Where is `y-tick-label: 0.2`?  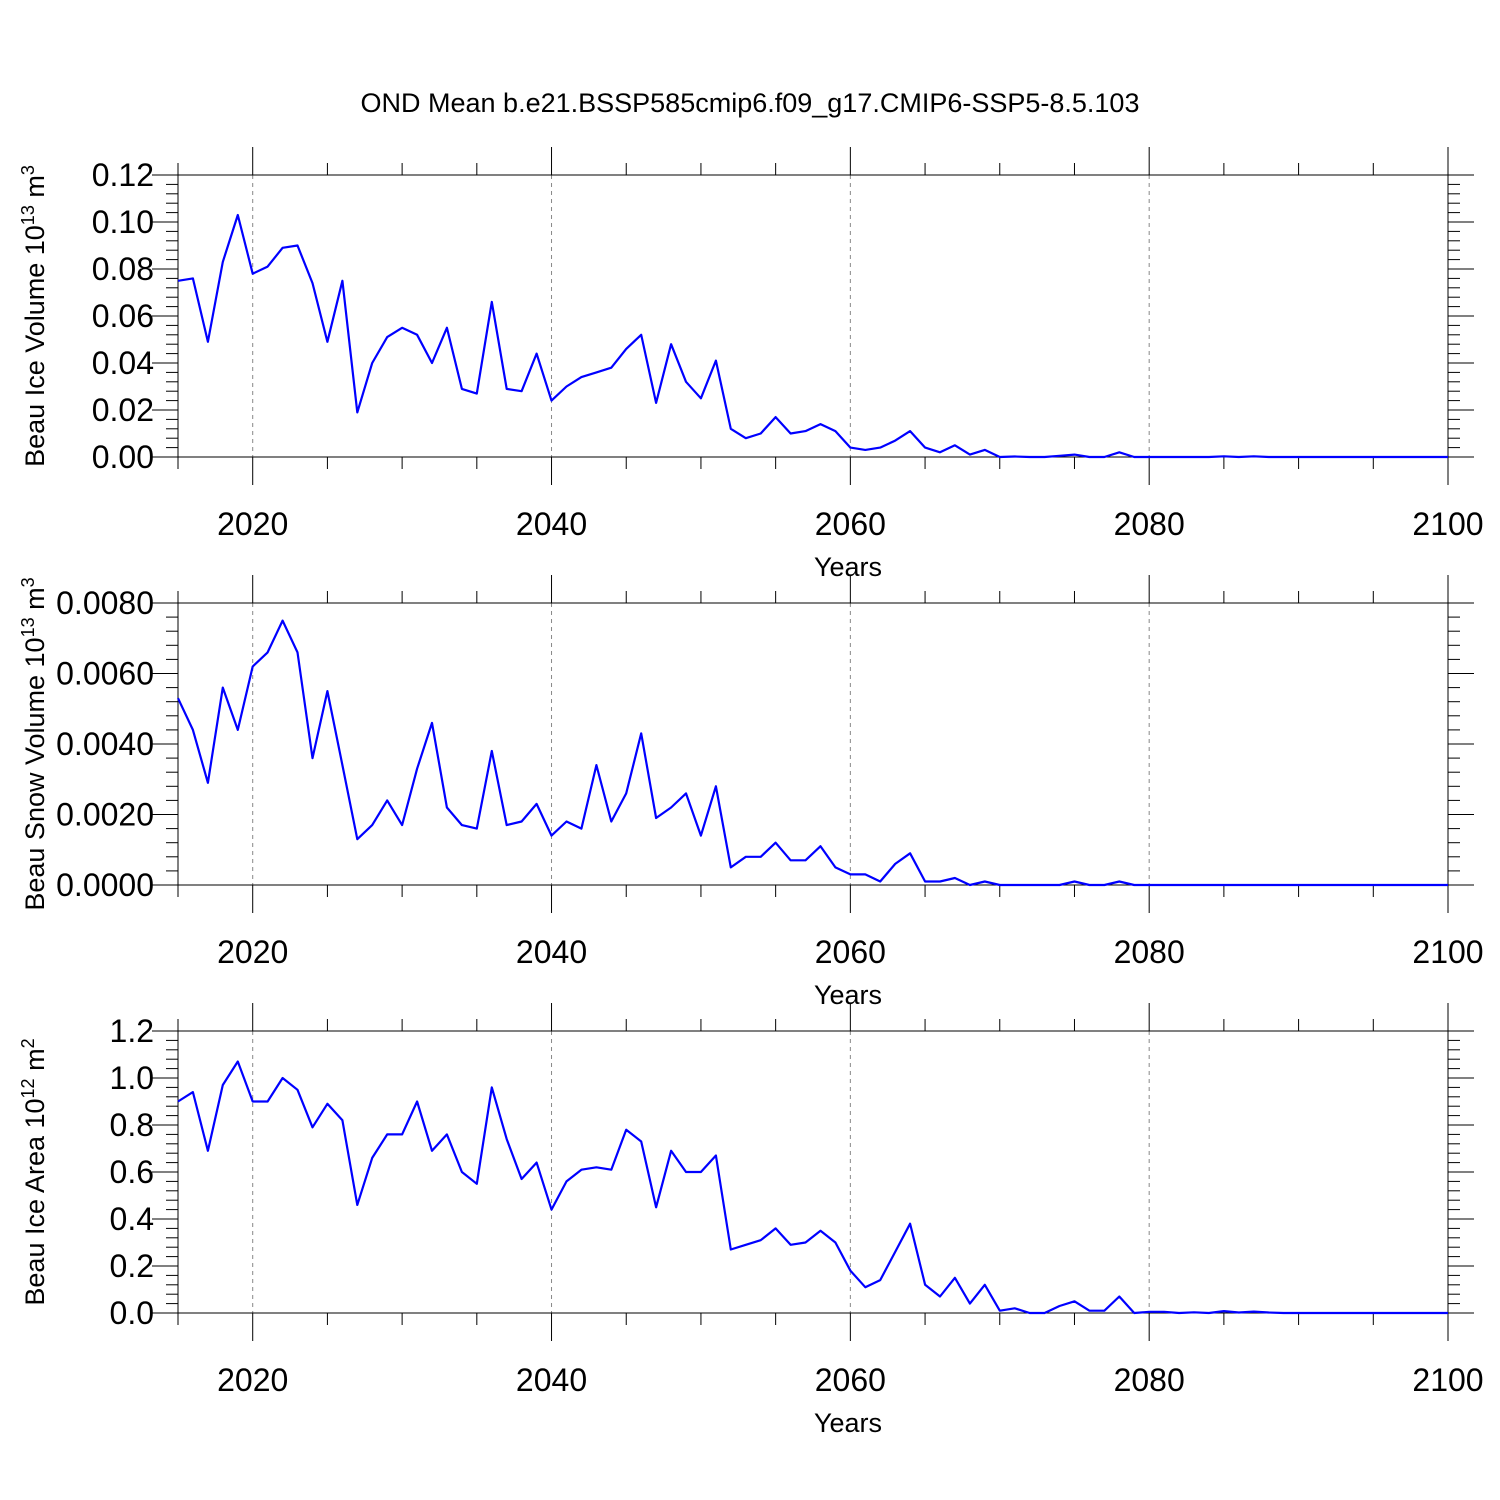 y-tick-label: 0.2 is located at coordinates (132, 1266).